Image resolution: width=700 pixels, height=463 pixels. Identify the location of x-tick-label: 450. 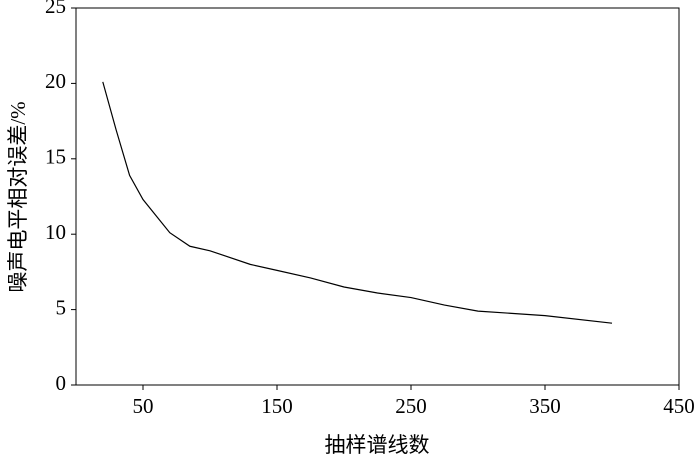
(679, 406).